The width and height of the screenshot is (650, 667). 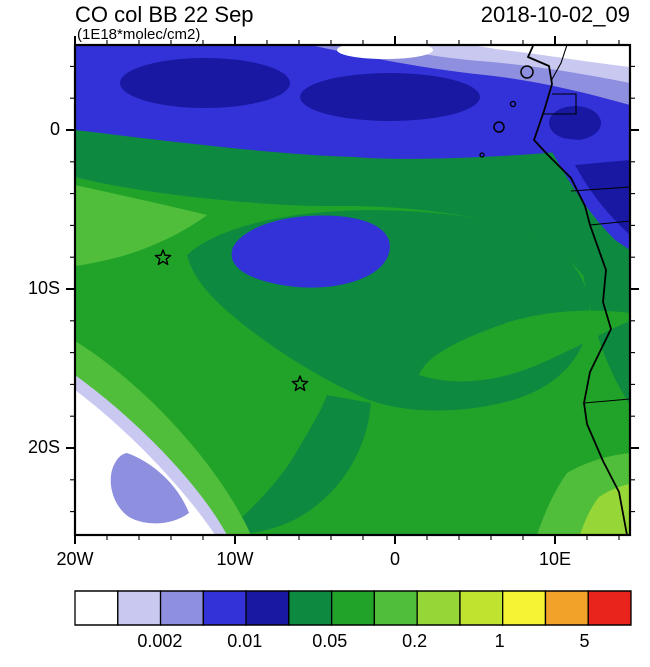 What do you see at coordinates (390, 97) in the screenshot?
I see `contour-navy-blob-central` at bounding box center [390, 97].